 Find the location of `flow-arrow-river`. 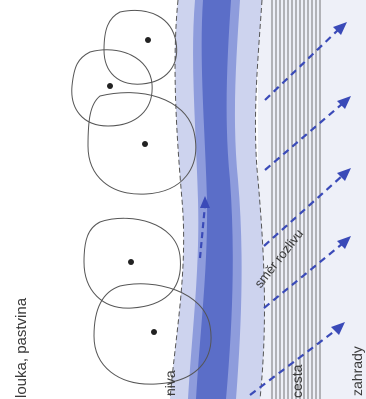

flow-arrow-river is located at coordinates (204, 227).